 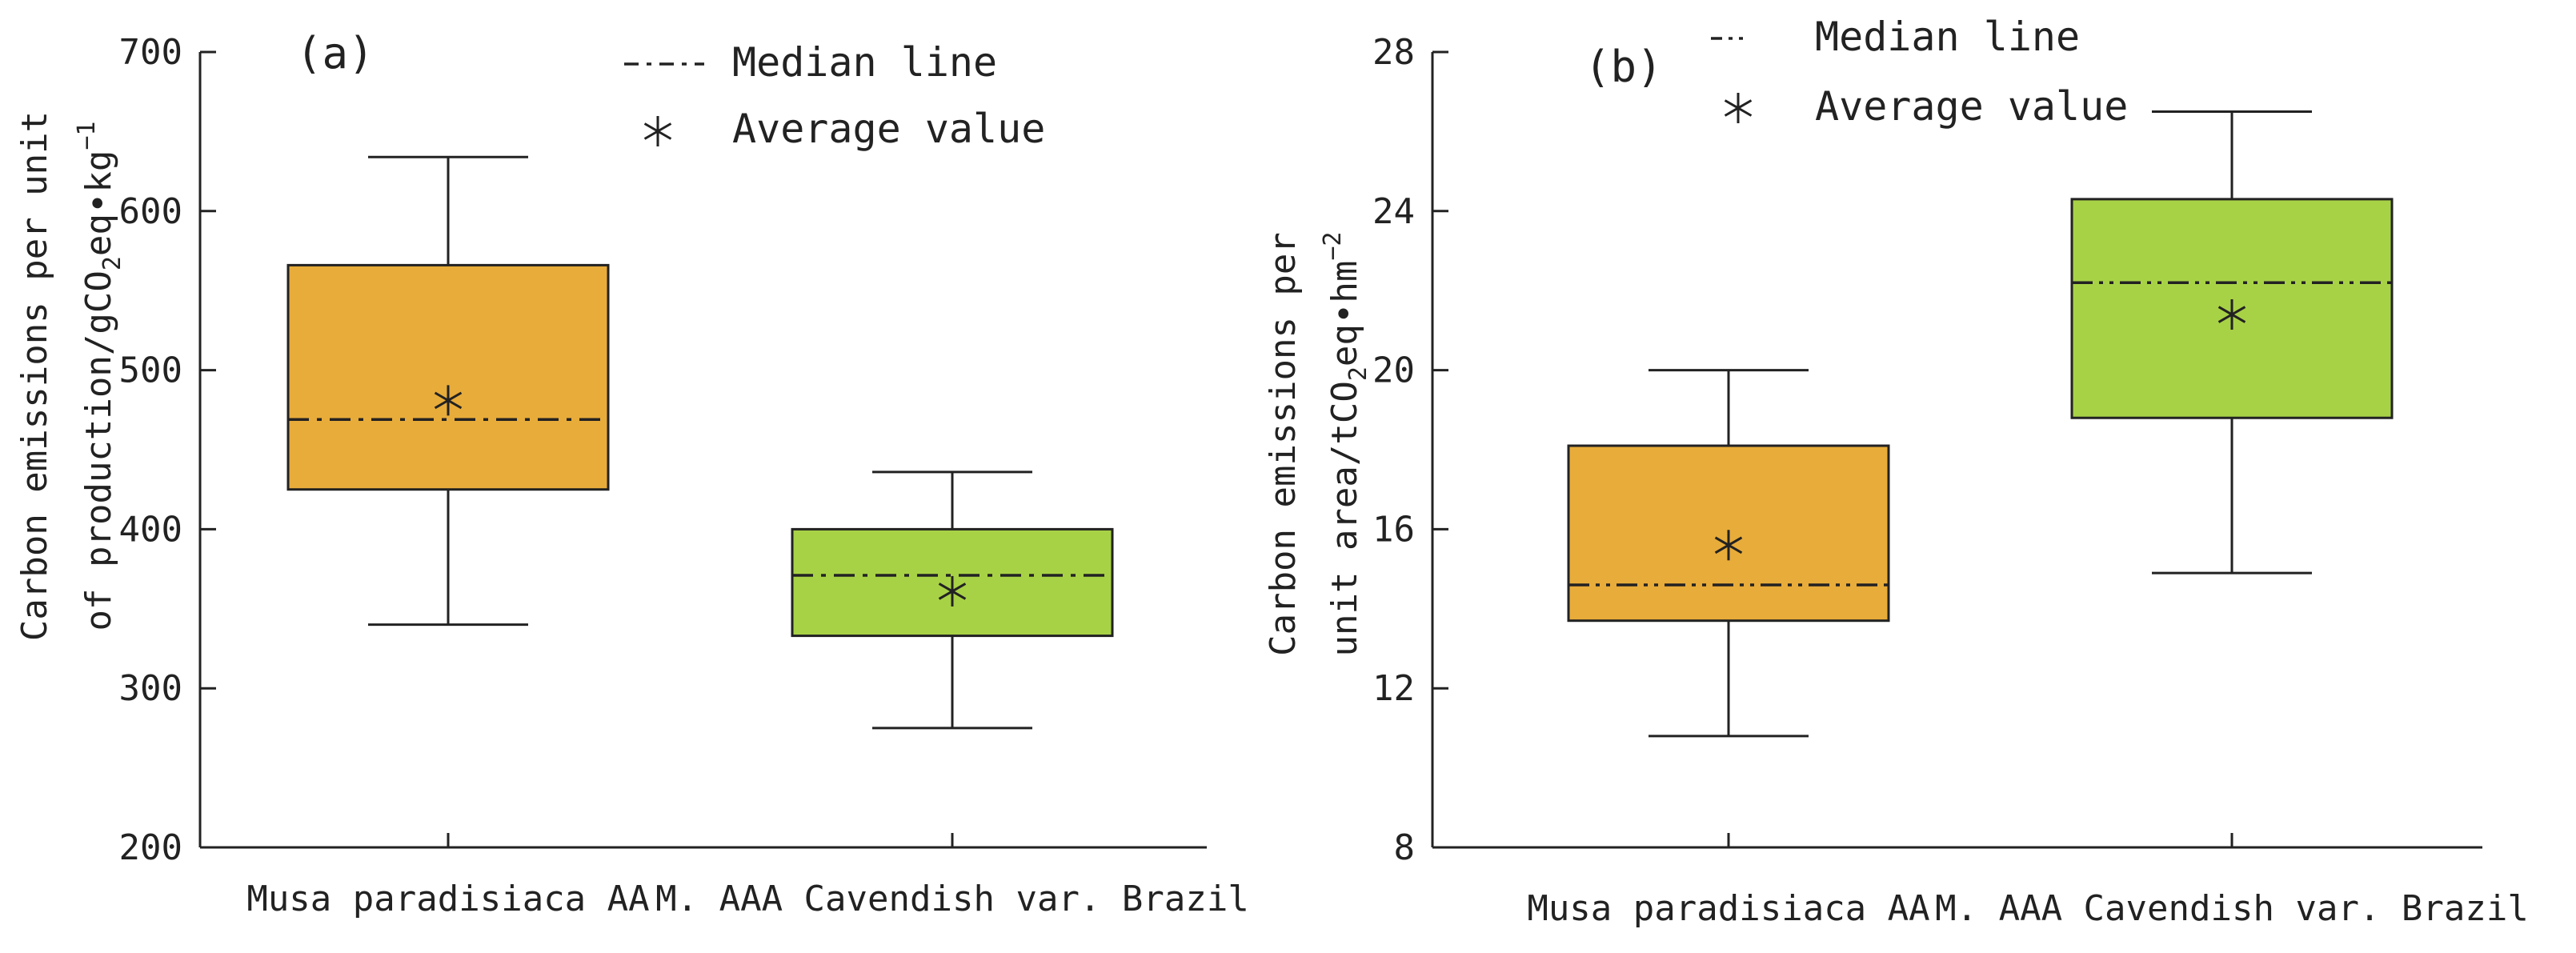 What do you see at coordinates (98, 203) in the screenshot?
I see `y-axis-label-text-tail: eq•kg` at bounding box center [98, 203].